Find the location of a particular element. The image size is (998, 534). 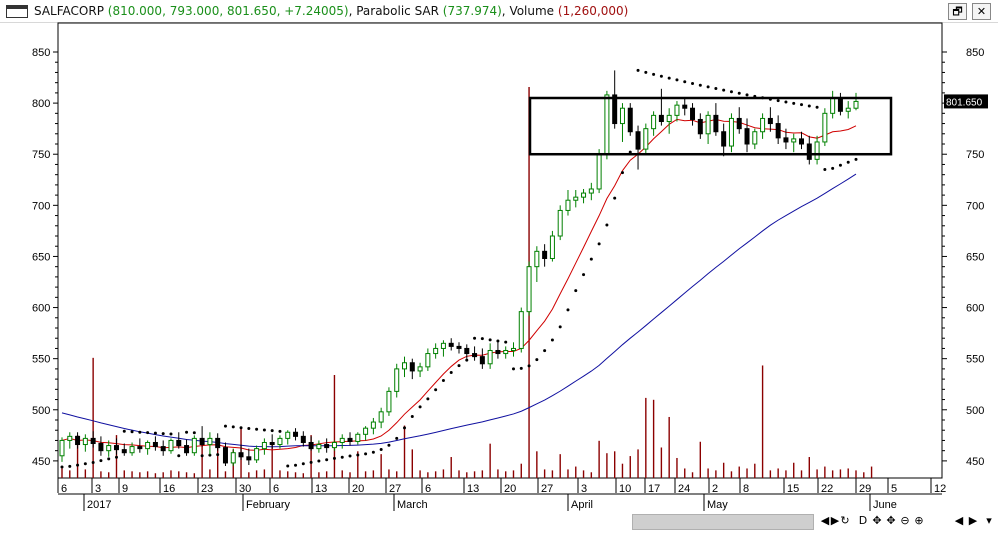

x-tick-label: 6 is located at coordinates (64, 489).